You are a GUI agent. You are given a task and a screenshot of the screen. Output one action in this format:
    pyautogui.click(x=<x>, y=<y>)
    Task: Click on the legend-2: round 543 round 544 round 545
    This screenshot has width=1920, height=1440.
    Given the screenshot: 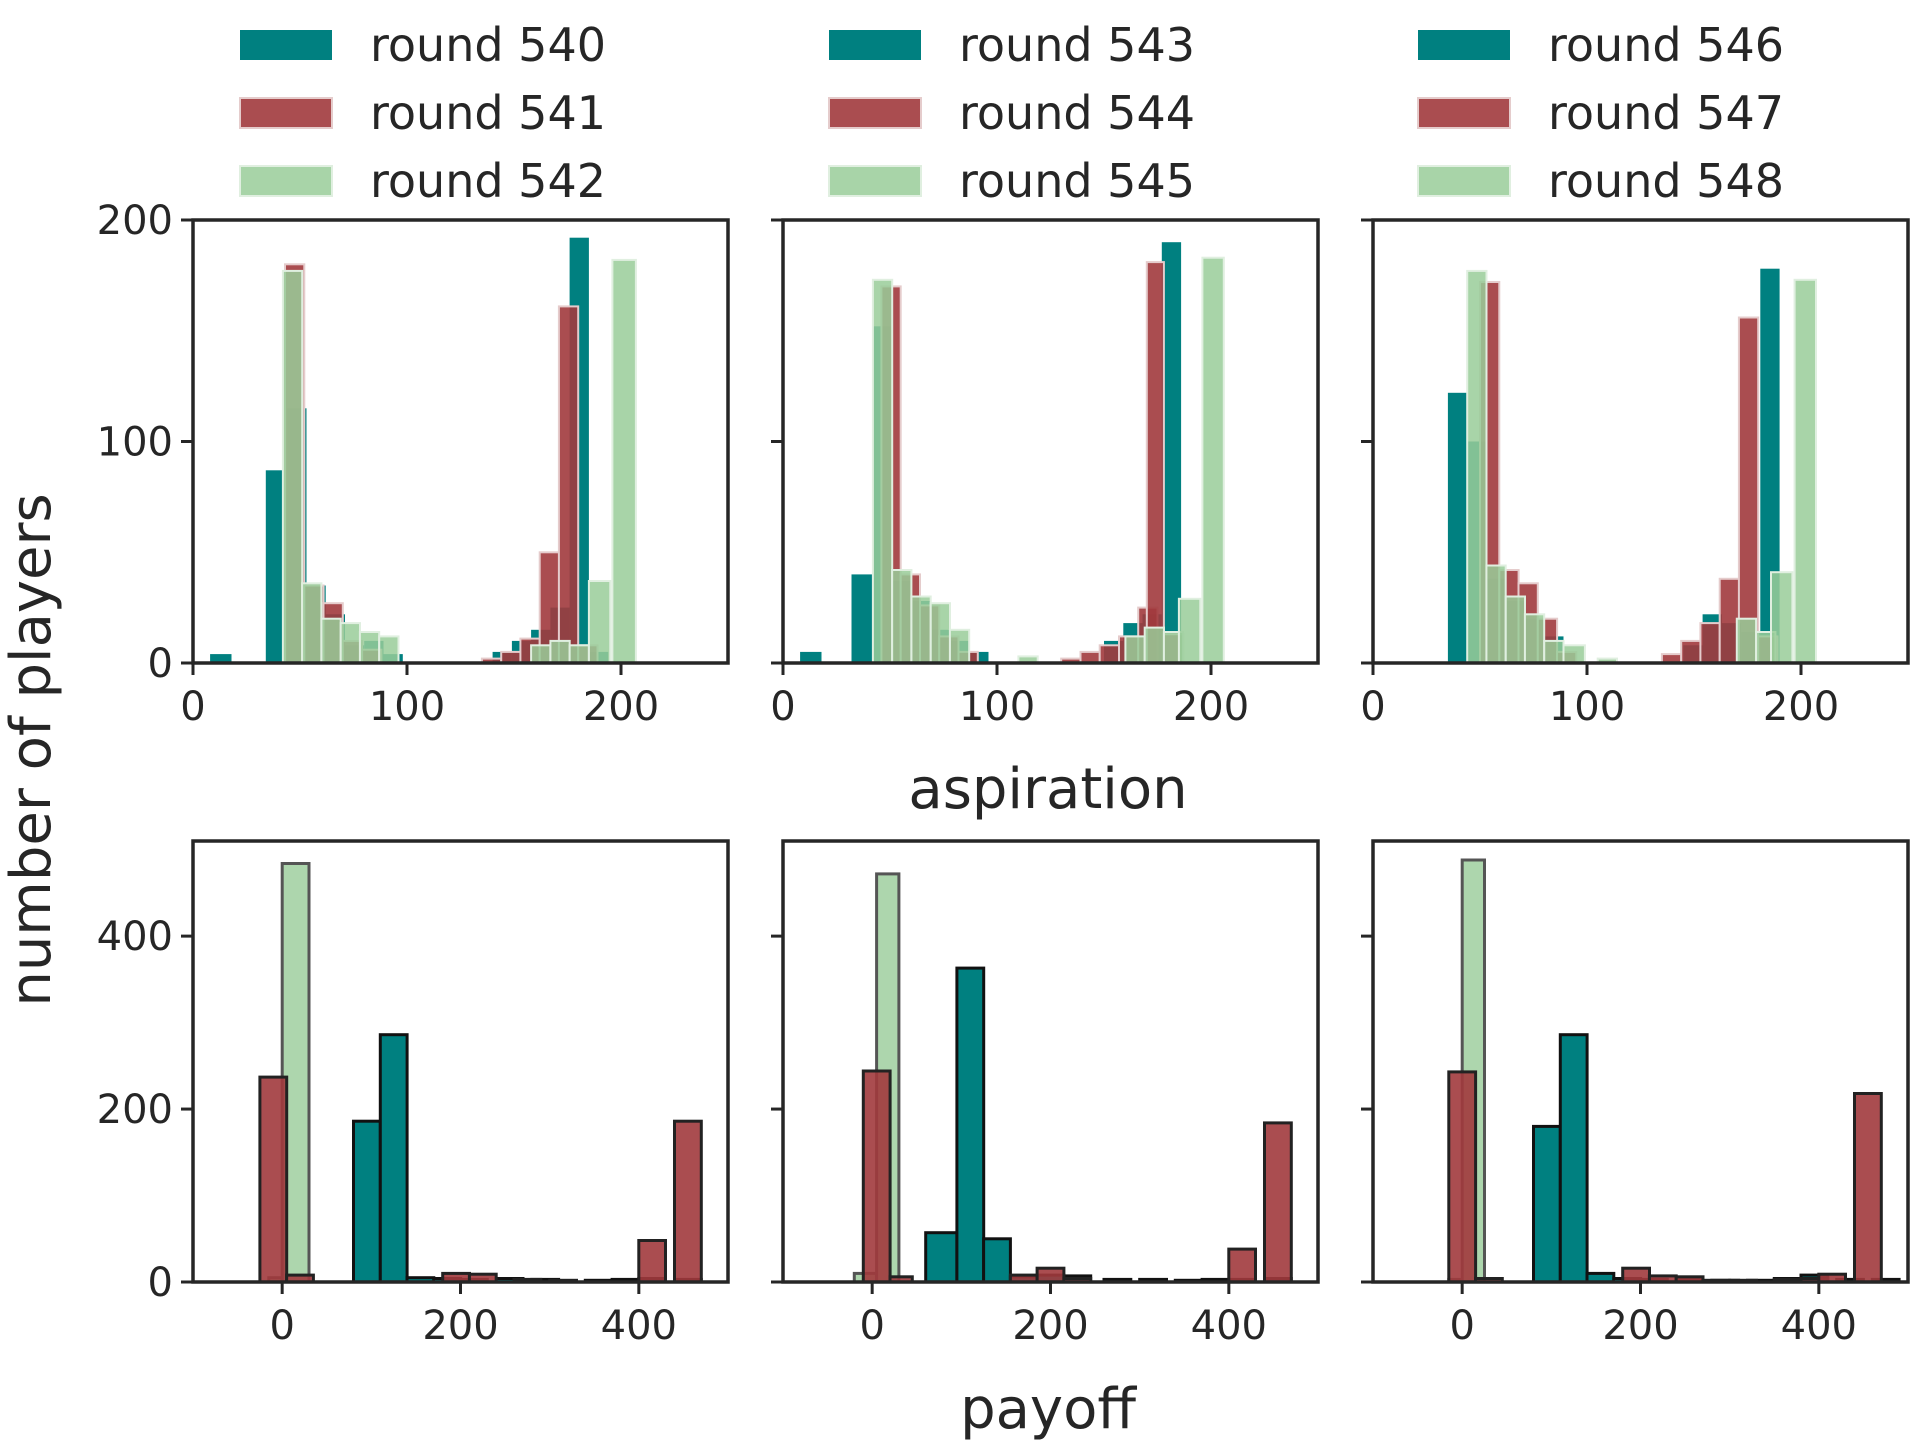 What is the action you would take?
    pyautogui.click(x=1011, y=113)
    